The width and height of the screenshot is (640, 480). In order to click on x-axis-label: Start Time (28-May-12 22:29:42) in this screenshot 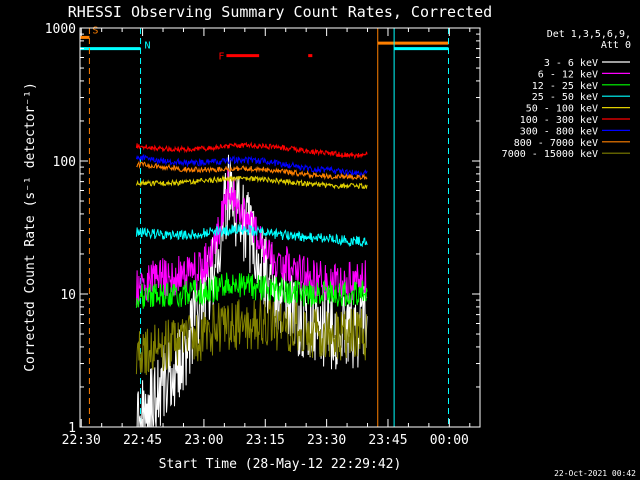, I will do `click(280, 464)`.